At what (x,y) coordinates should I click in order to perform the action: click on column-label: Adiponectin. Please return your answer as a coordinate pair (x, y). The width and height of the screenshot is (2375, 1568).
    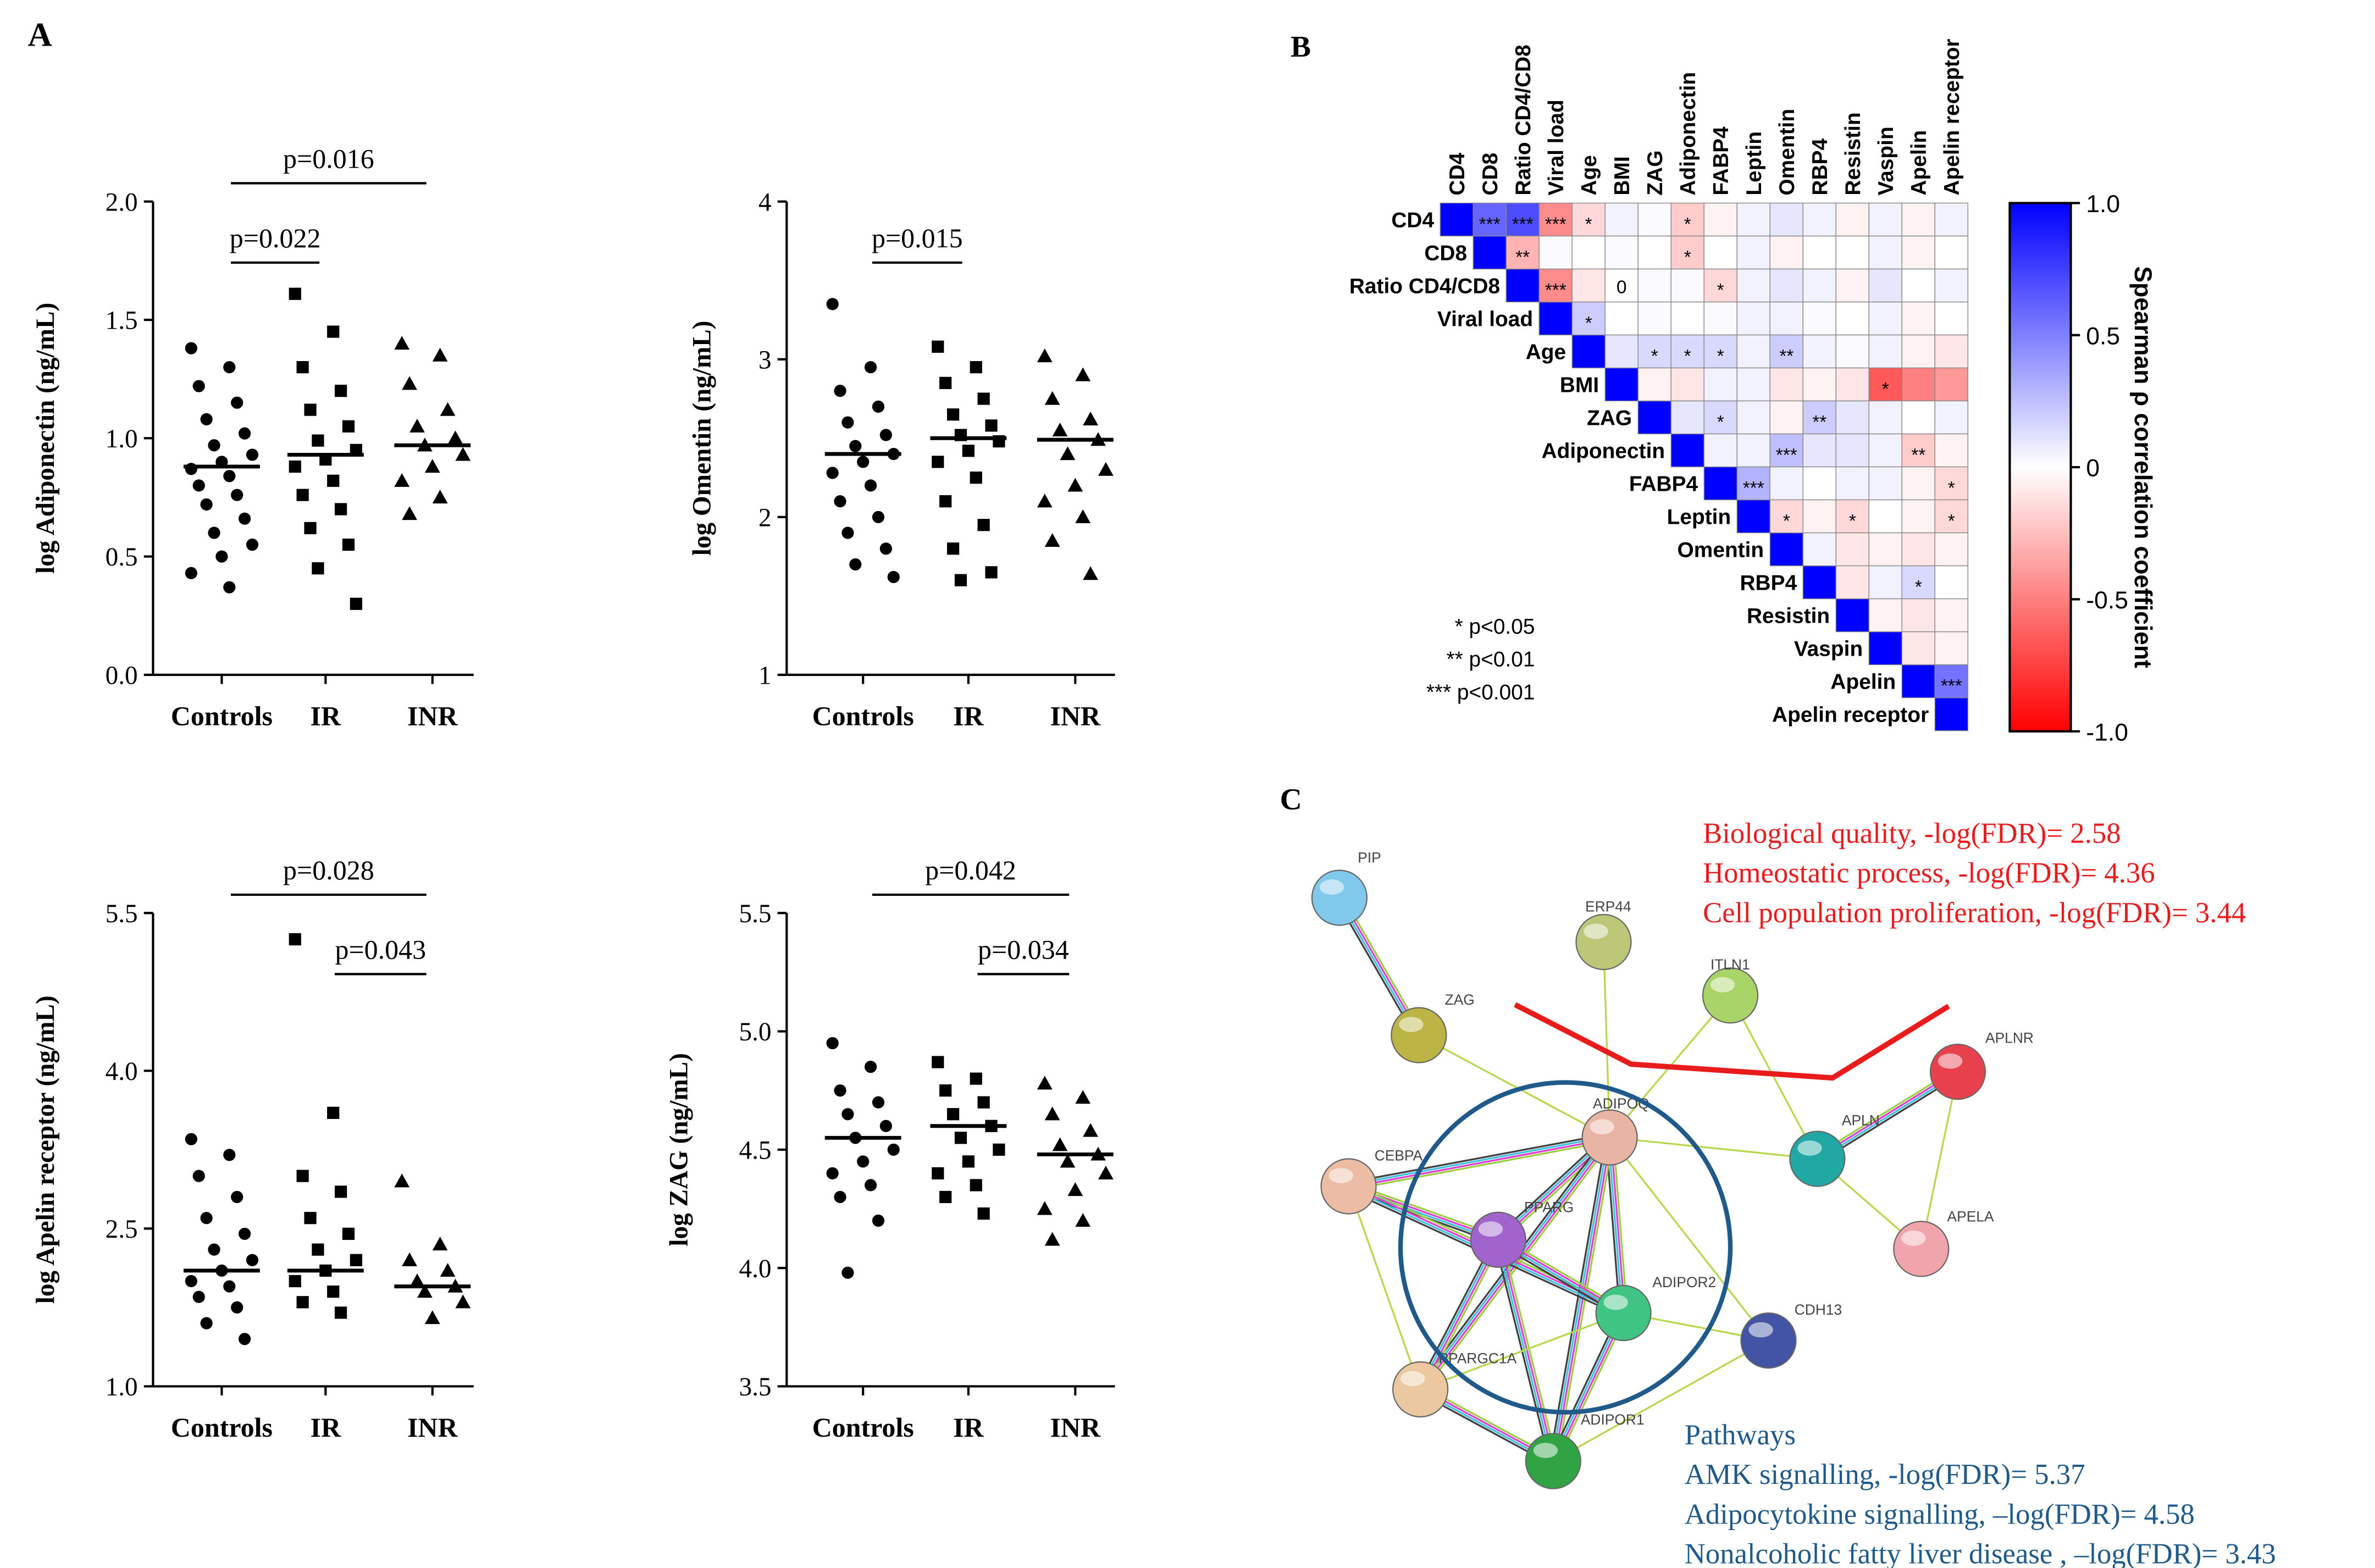
    Looking at the image, I should click on (1688, 134).